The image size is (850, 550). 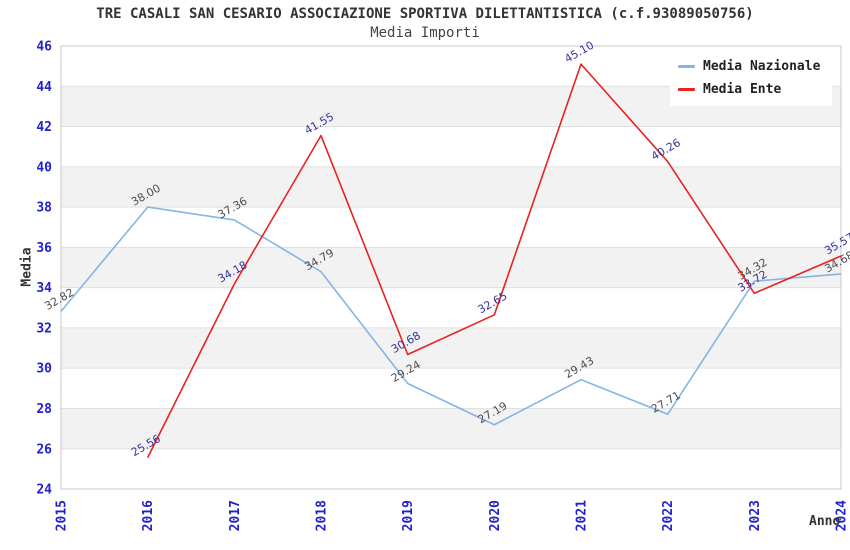 I want to click on data-point-label: 45.10, so click(x=579, y=52).